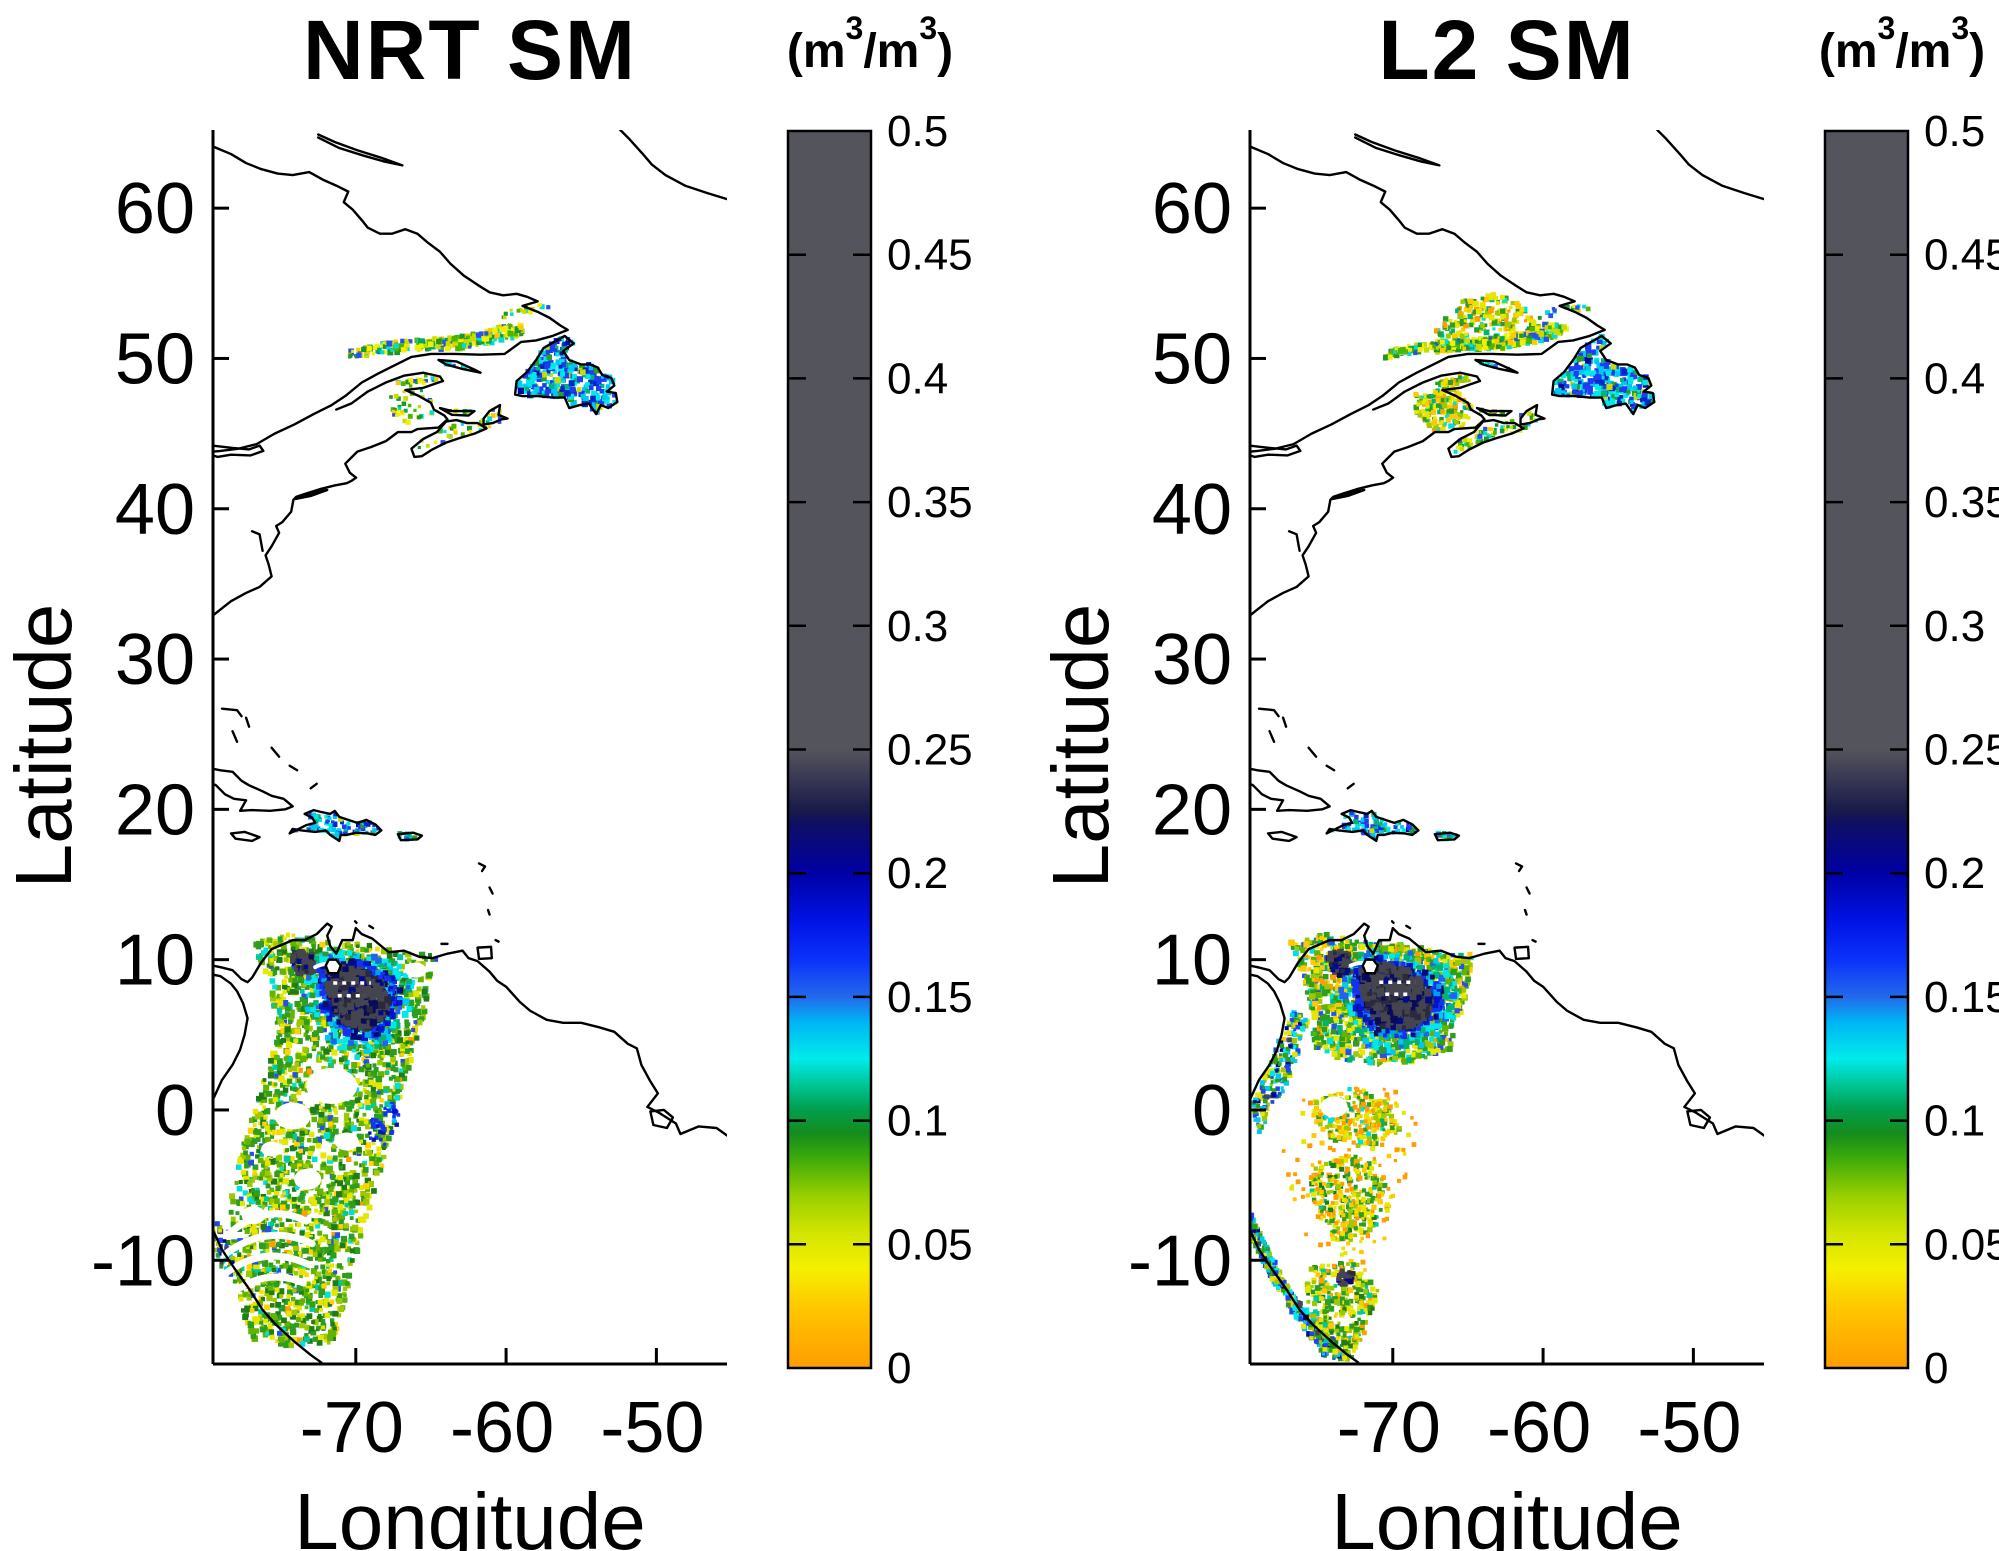 The image size is (1999, 1551). I want to click on coastline-sa-pacific-coast-peru, so click(268, 1296).